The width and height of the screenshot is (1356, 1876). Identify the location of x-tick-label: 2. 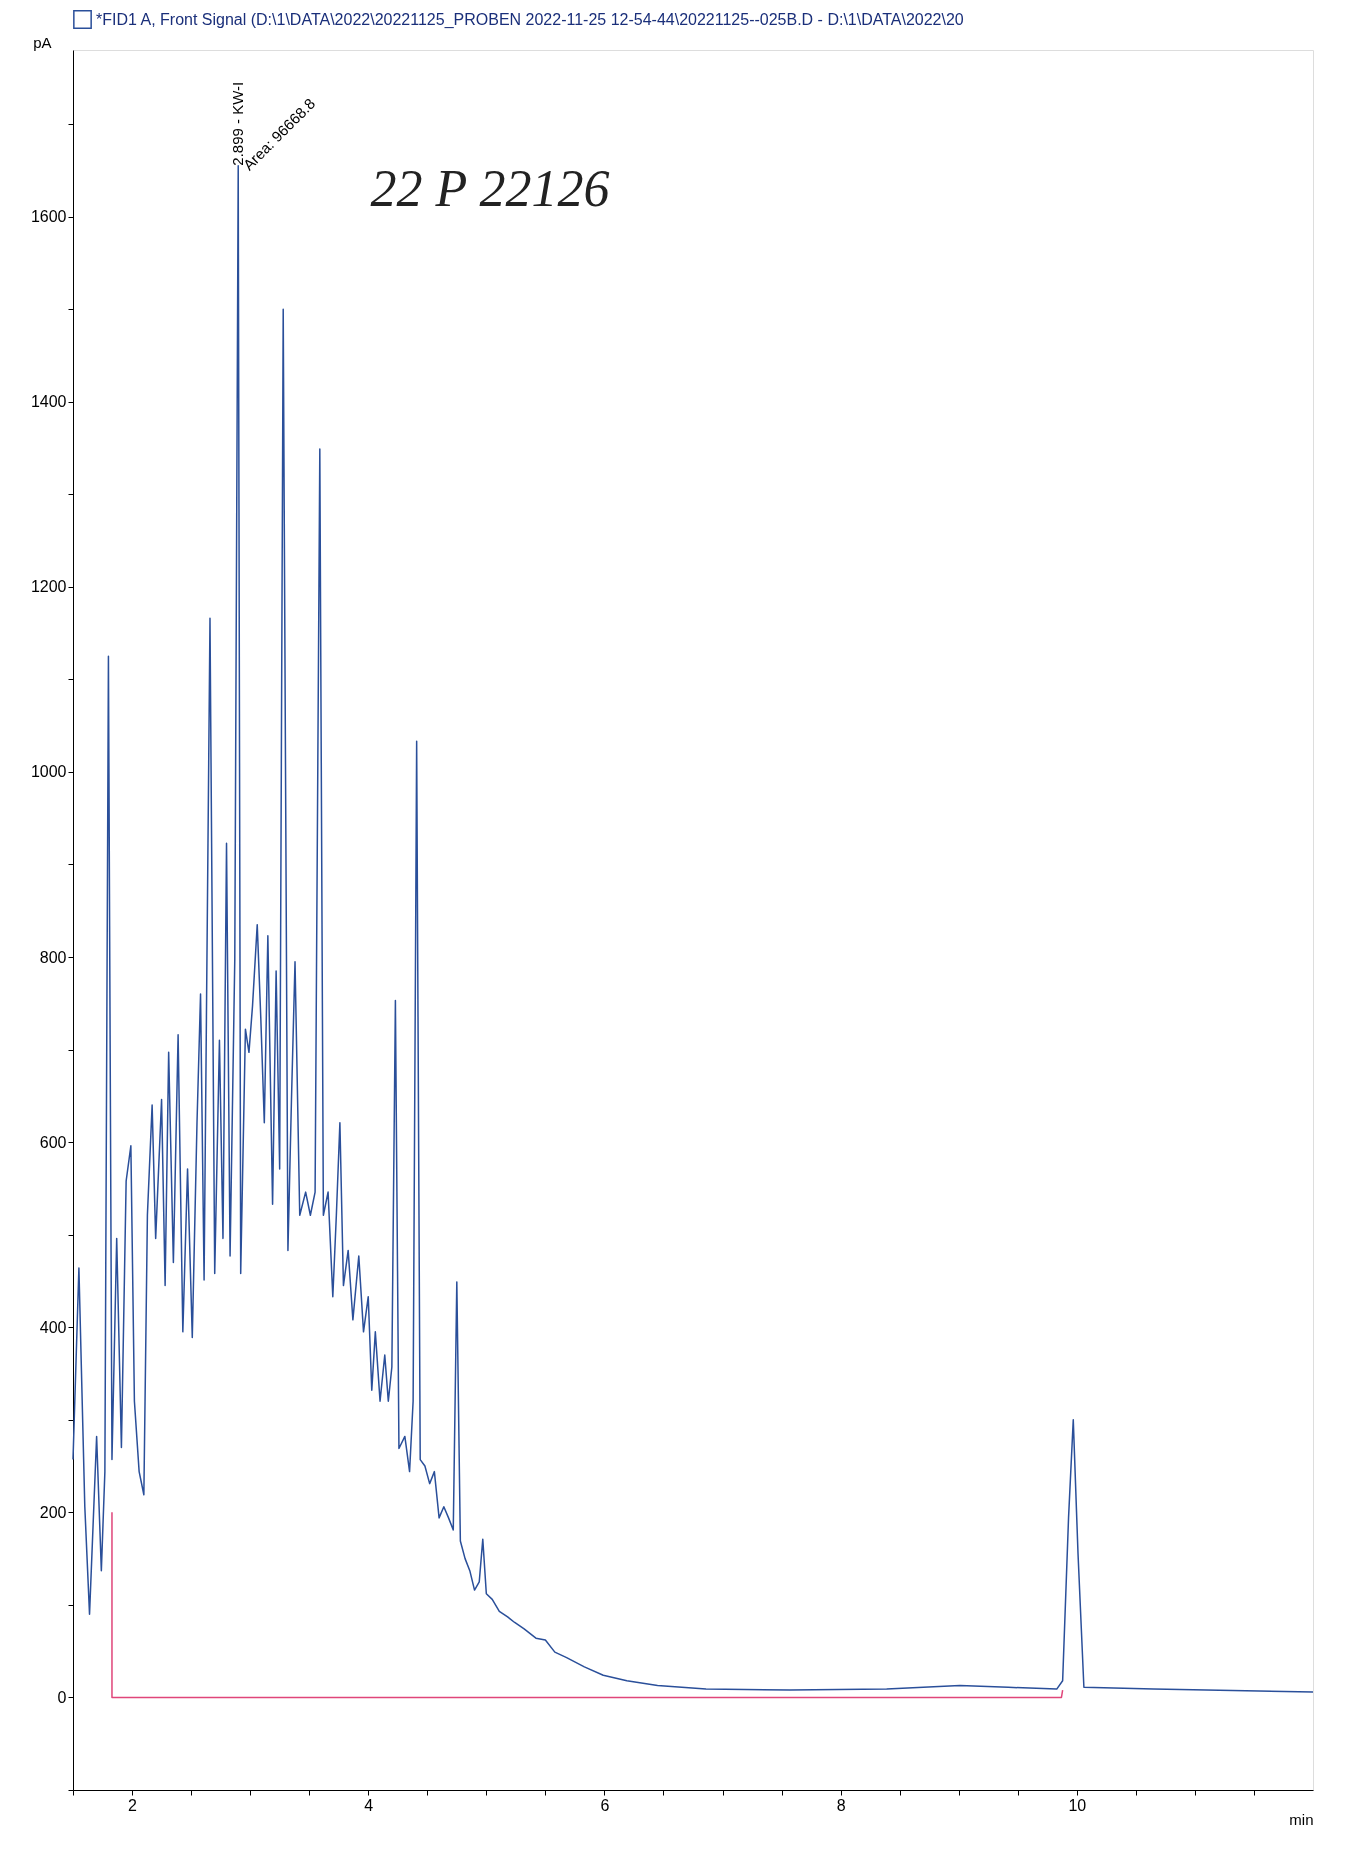
(133, 1805).